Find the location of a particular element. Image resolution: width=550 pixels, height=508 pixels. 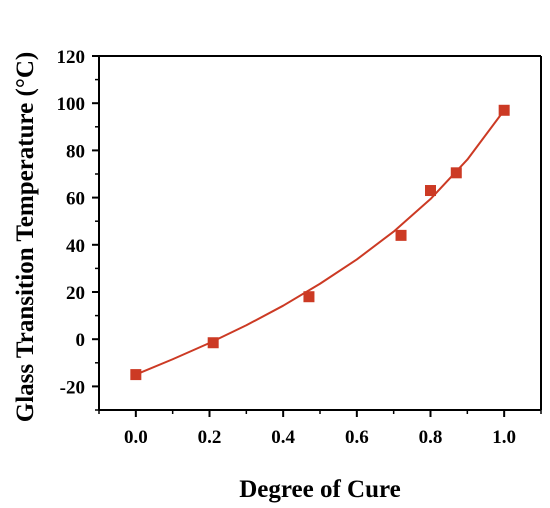

y-tick-label: 40 is located at coordinates (75, 246).